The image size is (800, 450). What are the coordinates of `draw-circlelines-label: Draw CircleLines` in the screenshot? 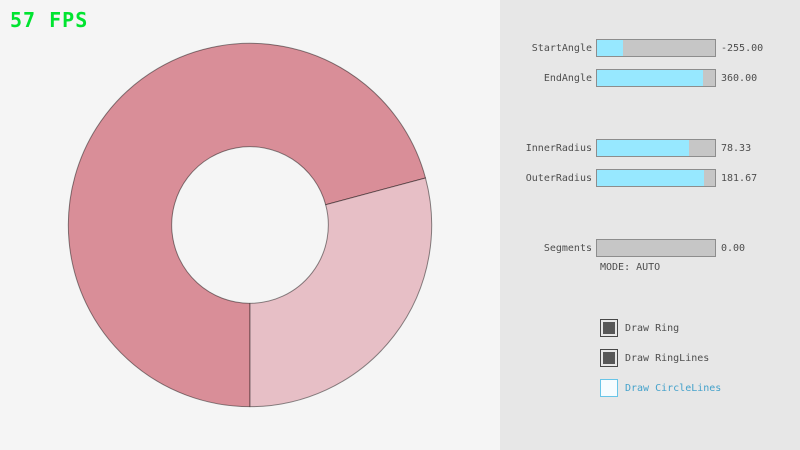 It's located at (673, 388).